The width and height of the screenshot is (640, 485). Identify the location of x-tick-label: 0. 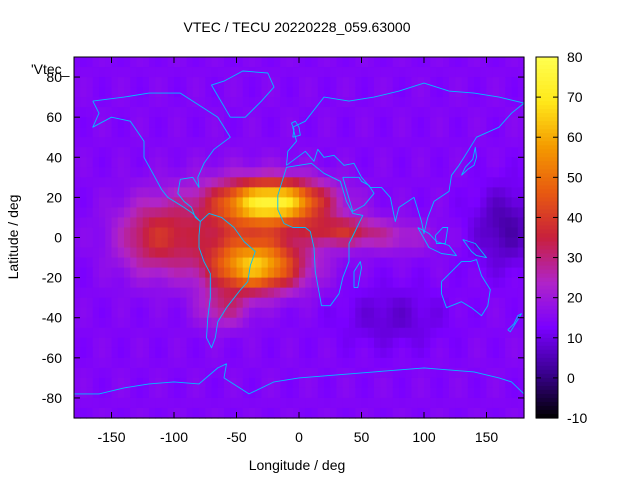
(299, 437).